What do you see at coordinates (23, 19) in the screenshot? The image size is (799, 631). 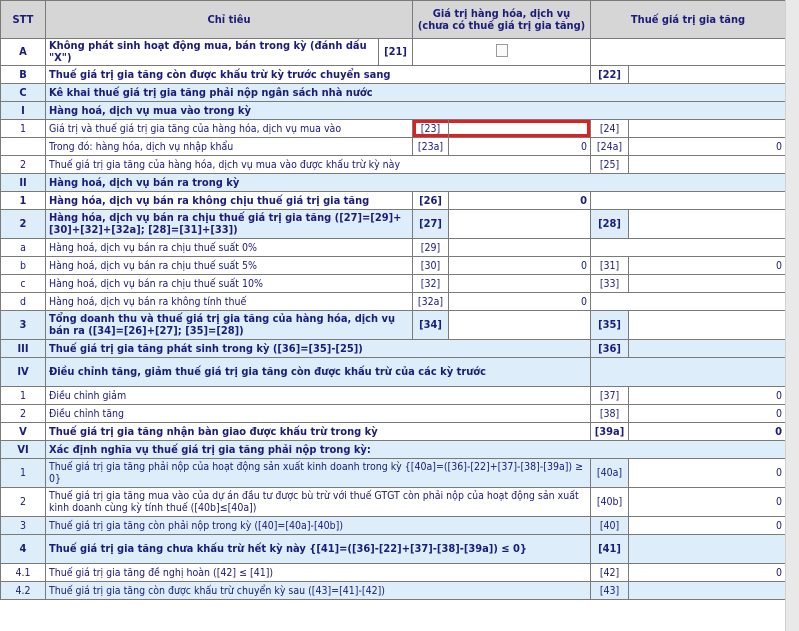 I see `header-stt: STT` at bounding box center [23, 19].